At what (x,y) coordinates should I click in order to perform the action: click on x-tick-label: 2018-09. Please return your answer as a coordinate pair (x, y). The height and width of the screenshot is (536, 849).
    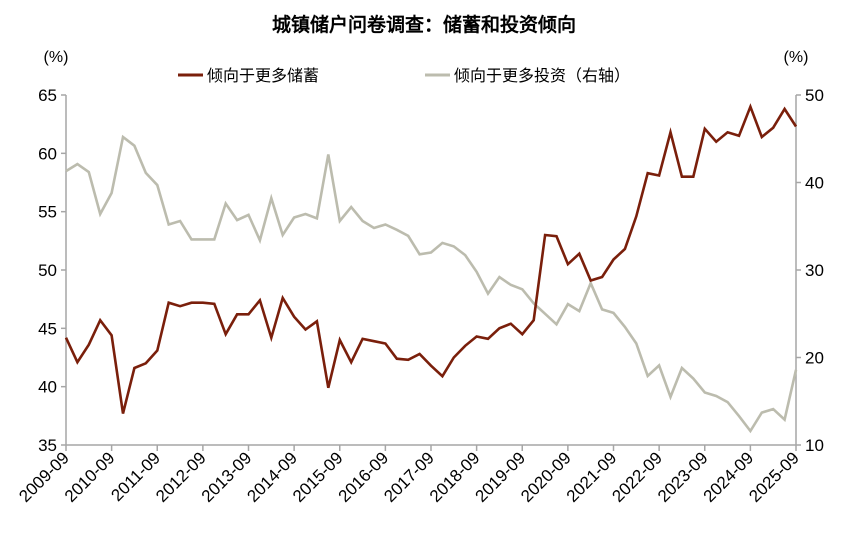
    Looking at the image, I should click on (455, 477).